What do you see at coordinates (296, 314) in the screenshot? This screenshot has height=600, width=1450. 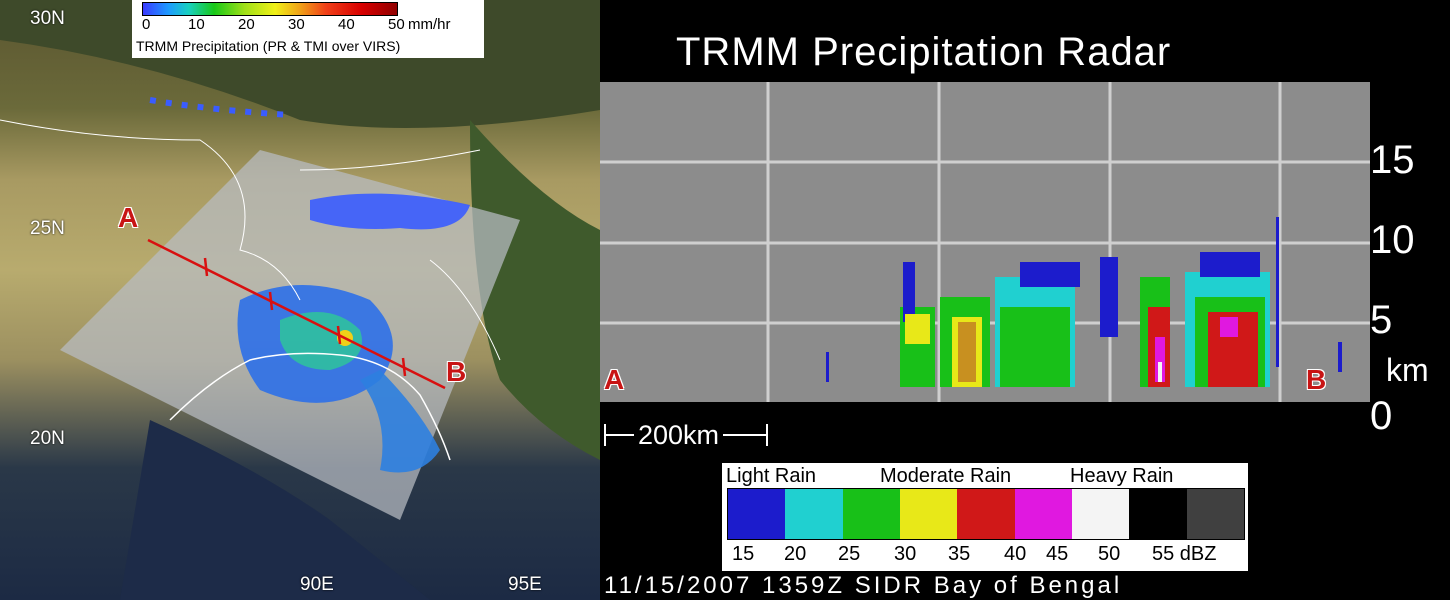 I see `cross-section-line` at bounding box center [296, 314].